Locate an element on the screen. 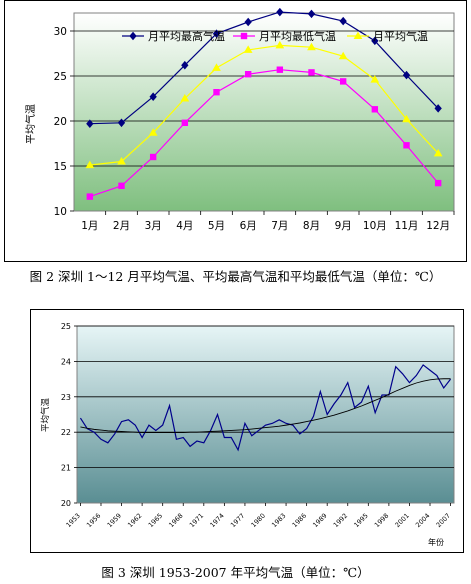 The height and width of the screenshot is (584, 471). y-tick-label: 23 is located at coordinates (66, 397).